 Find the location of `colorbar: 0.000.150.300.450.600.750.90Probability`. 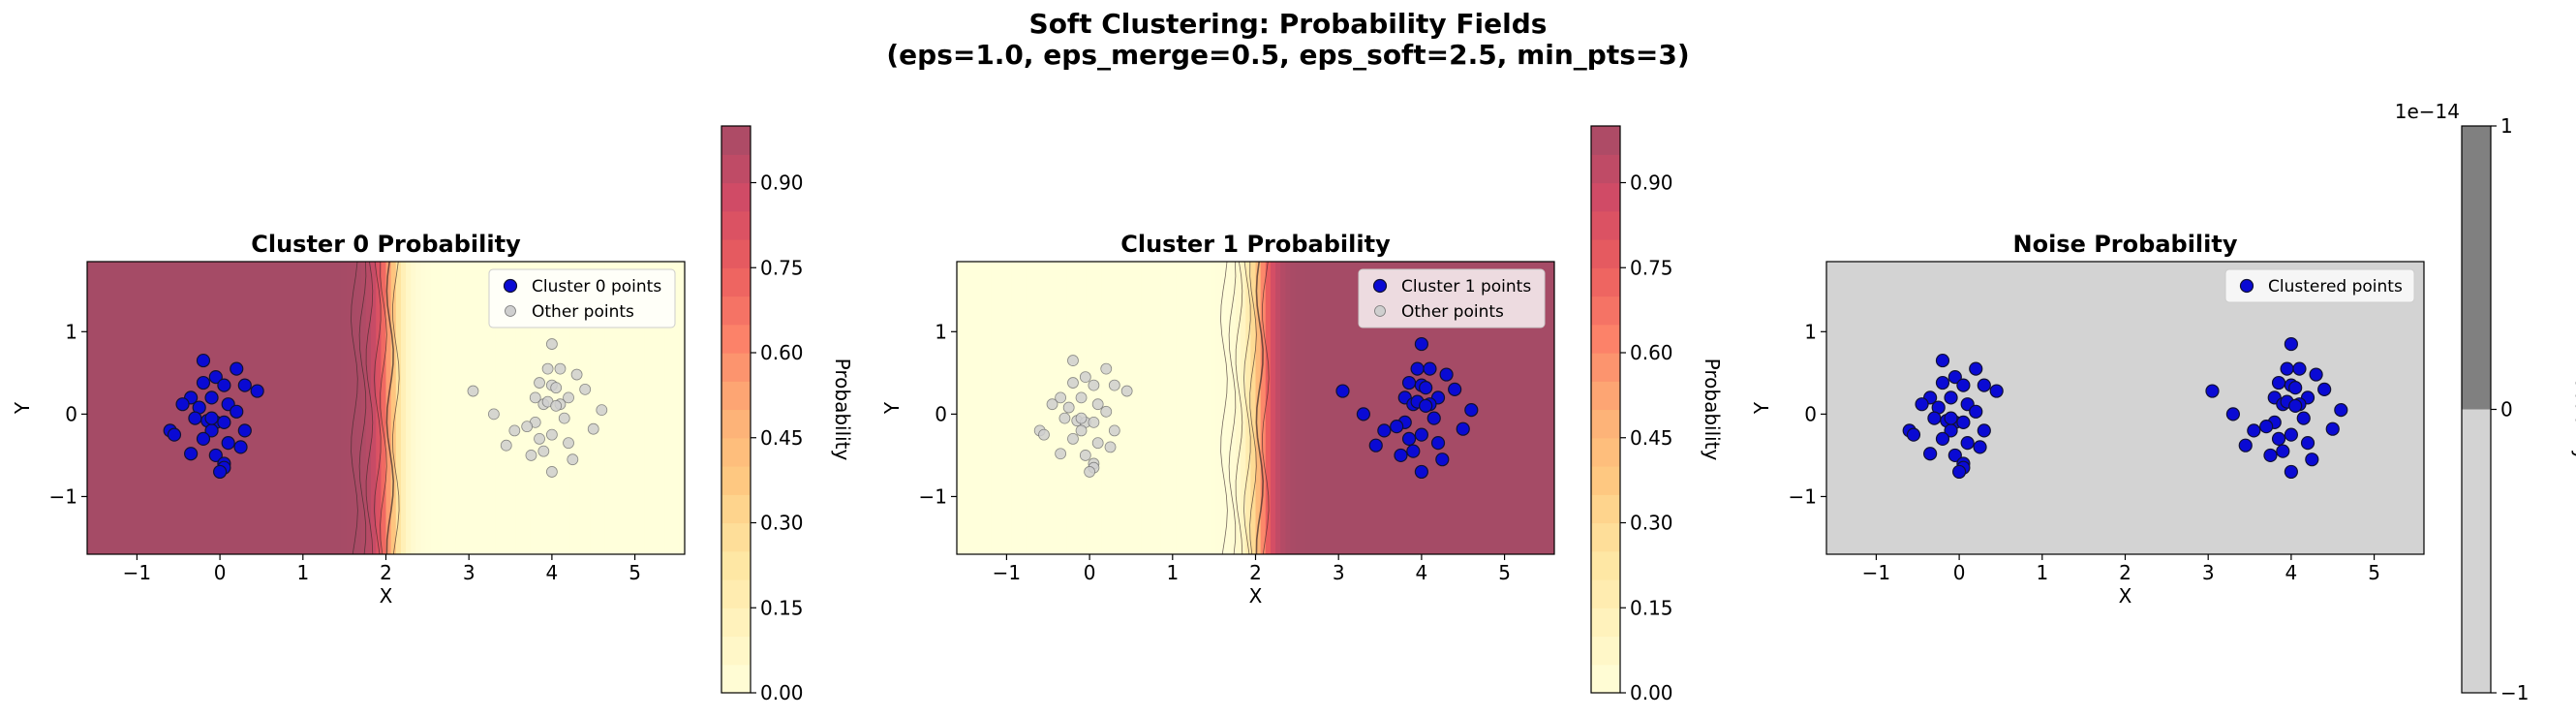

colorbar: 0.000.150.300.450.600.750.90Probability is located at coordinates (1657, 415).